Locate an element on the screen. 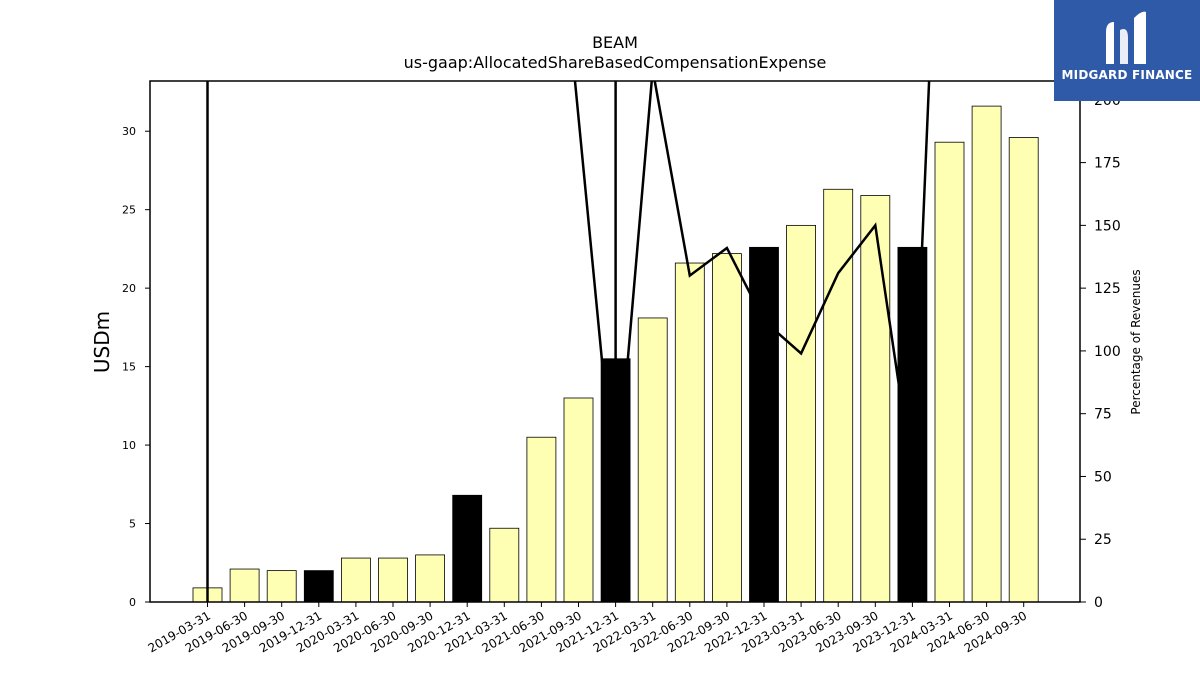  y-axis-right: 0255075100125150175200 is located at coordinates (1100, 352).